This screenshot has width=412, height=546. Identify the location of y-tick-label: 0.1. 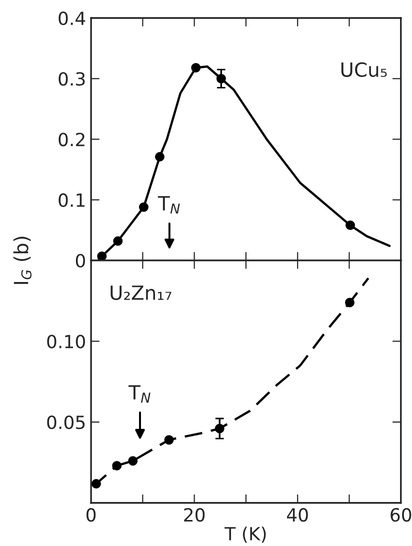
(71, 200).